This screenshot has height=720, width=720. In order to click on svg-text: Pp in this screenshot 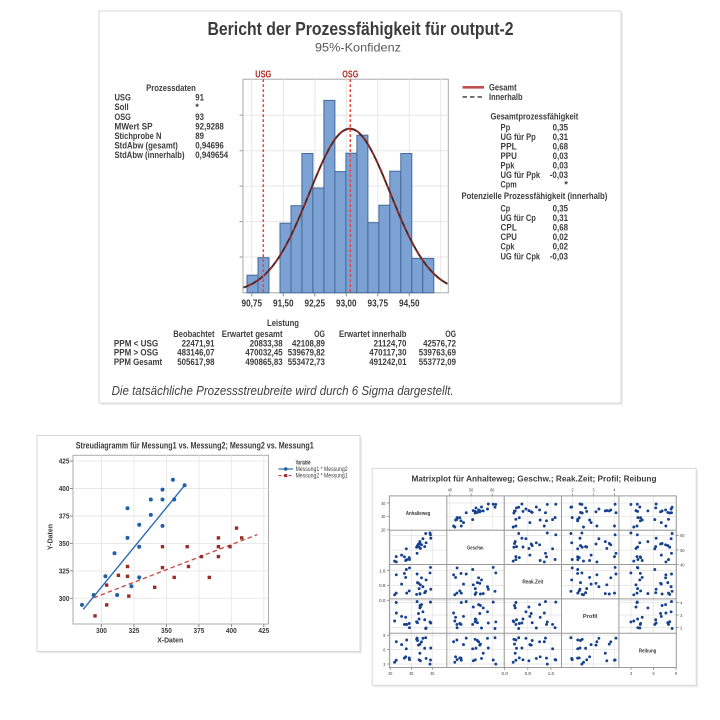, I will do `click(506, 127)`.